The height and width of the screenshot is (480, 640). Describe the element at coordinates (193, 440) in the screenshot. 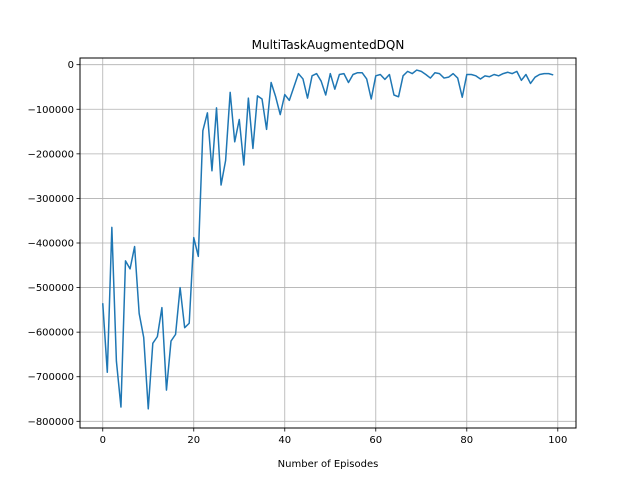

I see `x-tick-label: 20` at that location.